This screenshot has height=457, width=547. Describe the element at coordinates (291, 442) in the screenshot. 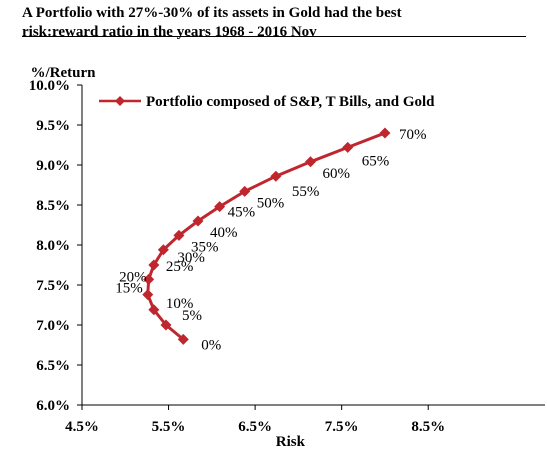

I see `x-axis-label: Risk` at that location.